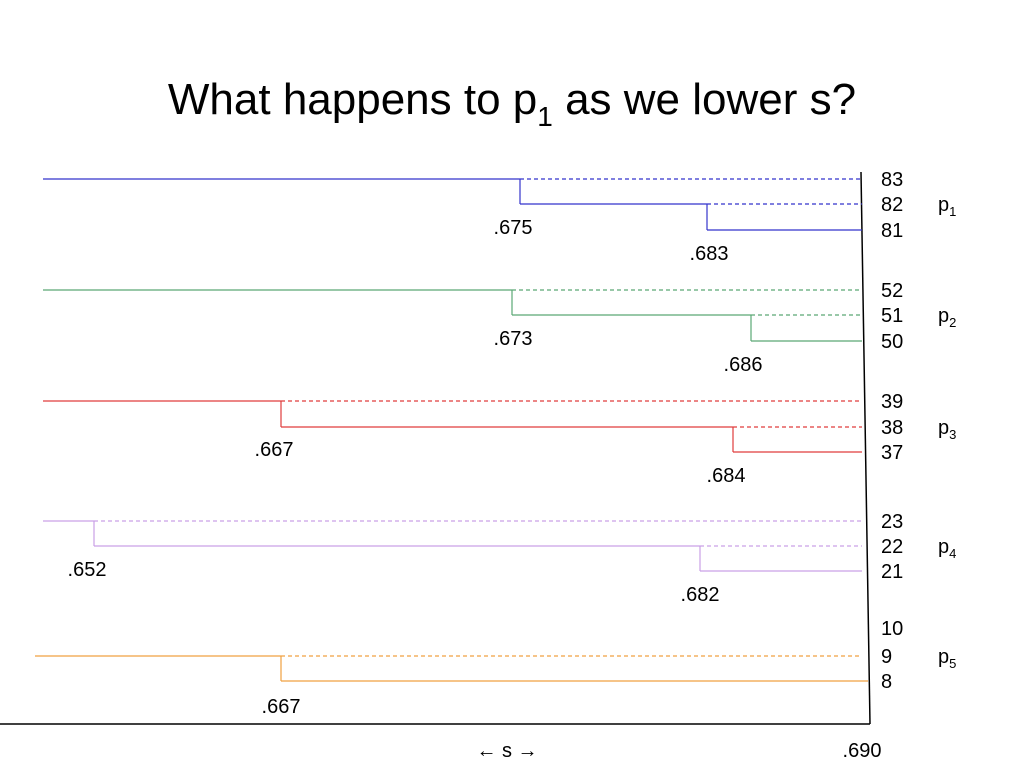  I want to click on group-subscript: 1, so click(952, 211).